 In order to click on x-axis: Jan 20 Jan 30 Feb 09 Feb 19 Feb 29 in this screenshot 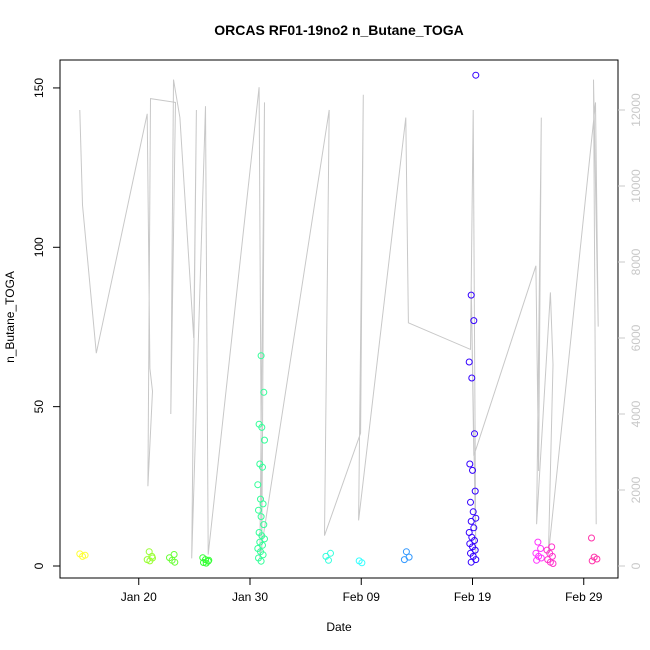, I will do `click(362, 591)`.